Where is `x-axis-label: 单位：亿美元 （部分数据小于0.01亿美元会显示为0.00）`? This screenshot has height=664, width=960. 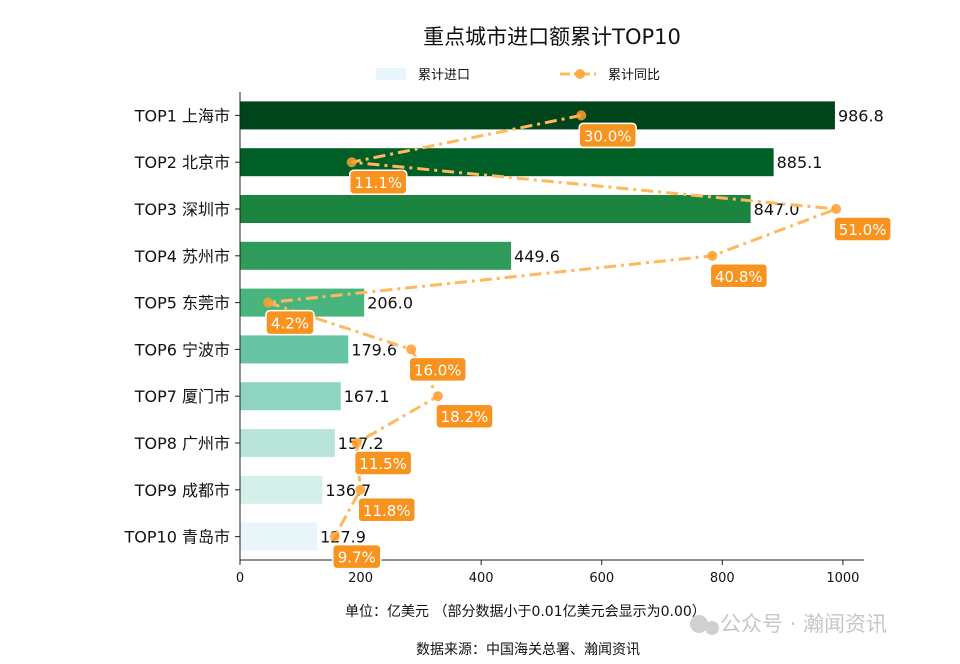 x-axis-label: 单位：亿美元 （部分数据小于0.01亿美元会显示为0.00） is located at coordinates (525, 612).